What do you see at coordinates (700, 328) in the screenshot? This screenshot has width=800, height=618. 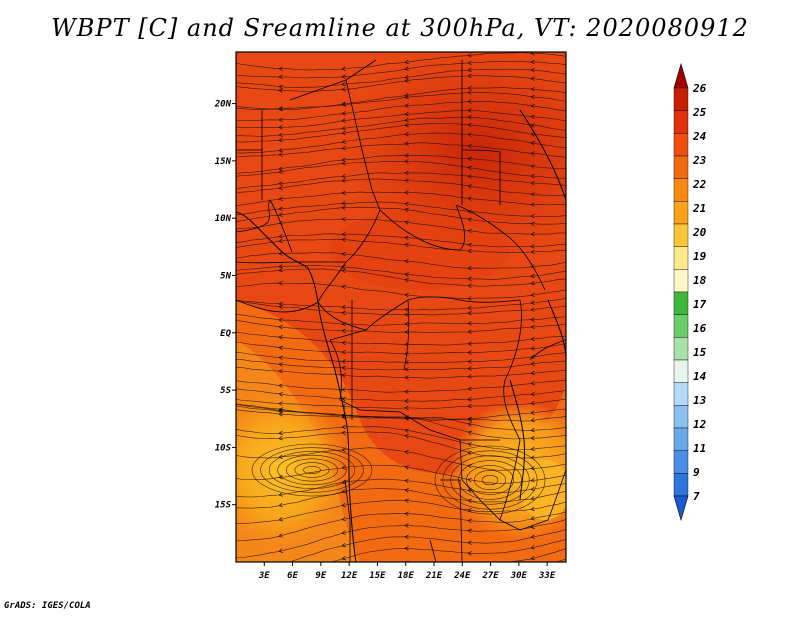 I see `colorbar-label: 16` at bounding box center [700, 328].